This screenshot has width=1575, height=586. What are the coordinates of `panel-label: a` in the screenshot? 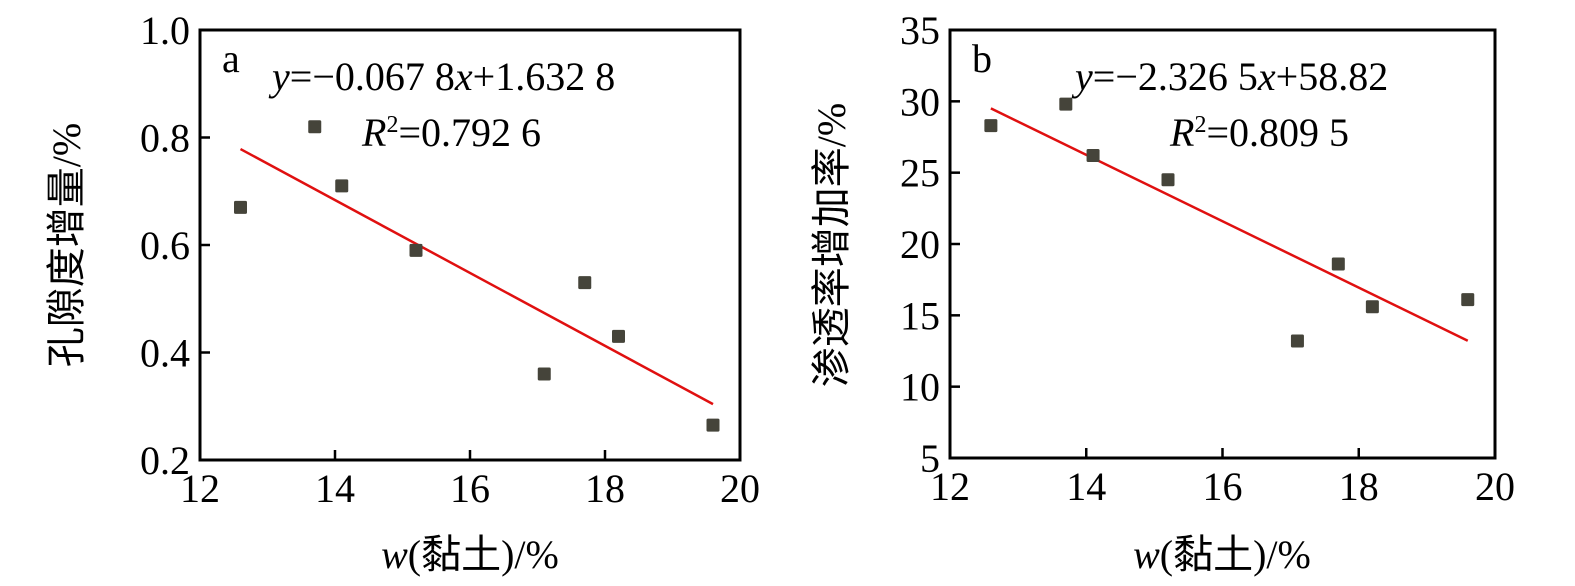 It's located at (231, 58).